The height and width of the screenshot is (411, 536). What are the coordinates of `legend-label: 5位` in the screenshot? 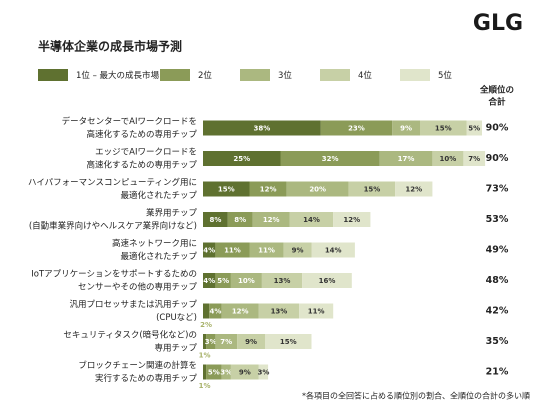 It's located at (445, 75).